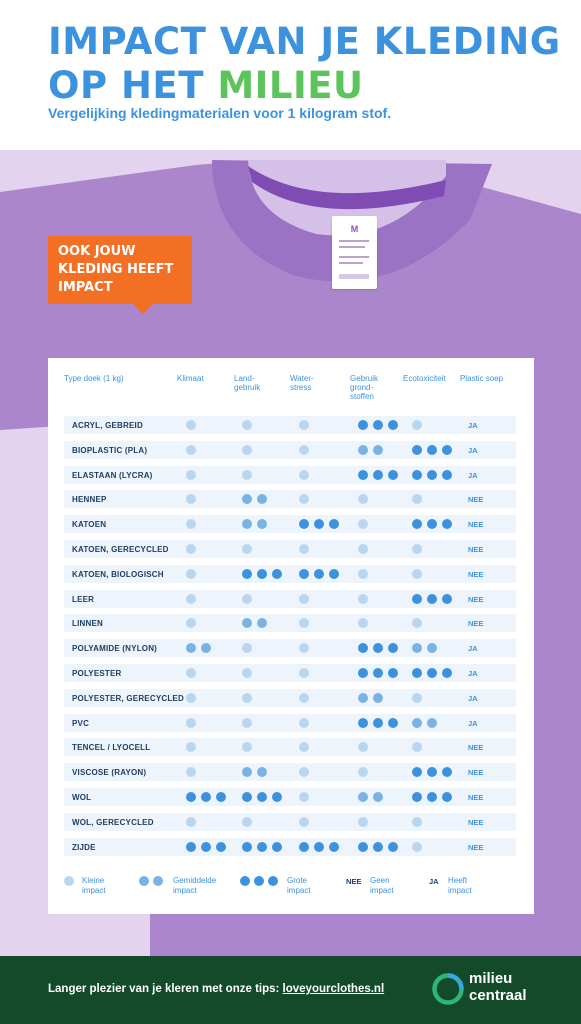  I want to click on table-row: ELASTAAN (LYCRA) JA, so click(290, 474).